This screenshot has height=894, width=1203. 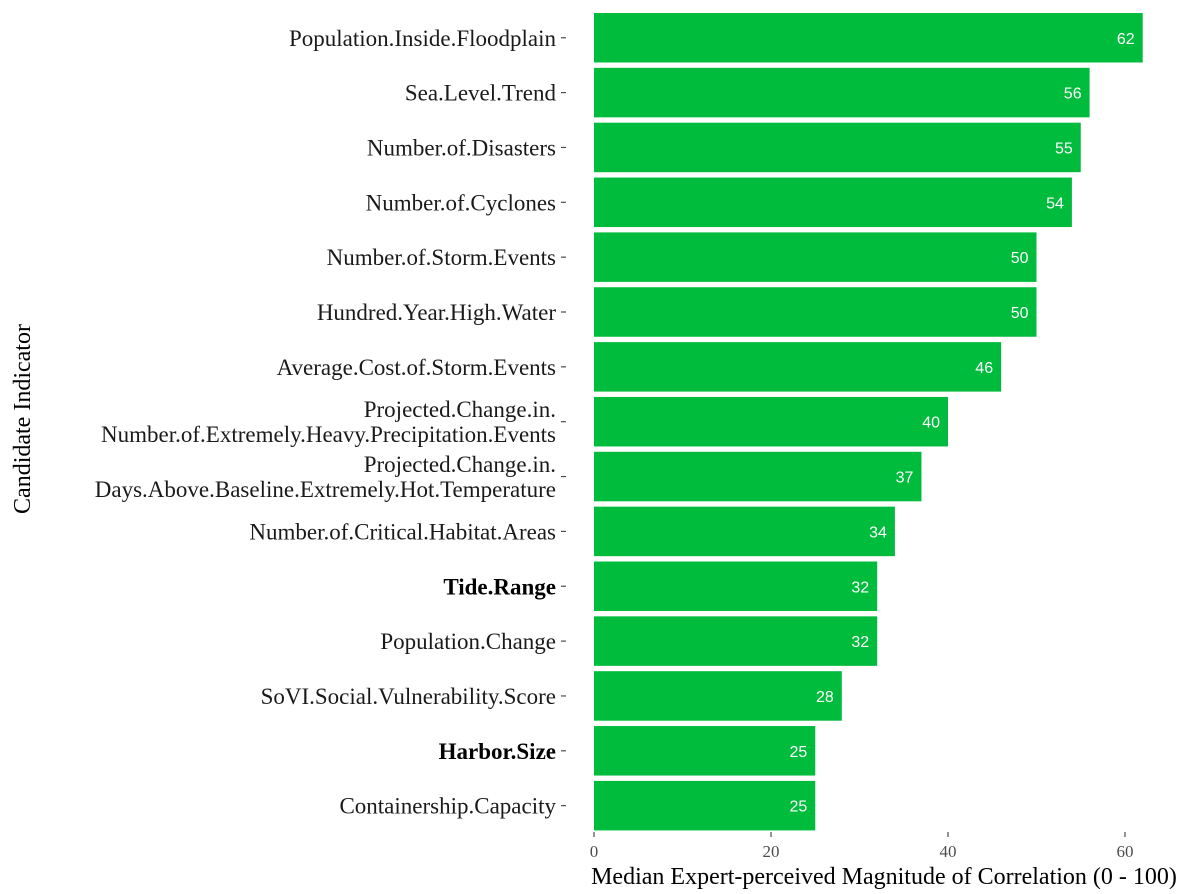 What do you see at coordinates (771, 851) in the screenshot?
I see `x-tick-label: 20` at bounding box center [771, 851].